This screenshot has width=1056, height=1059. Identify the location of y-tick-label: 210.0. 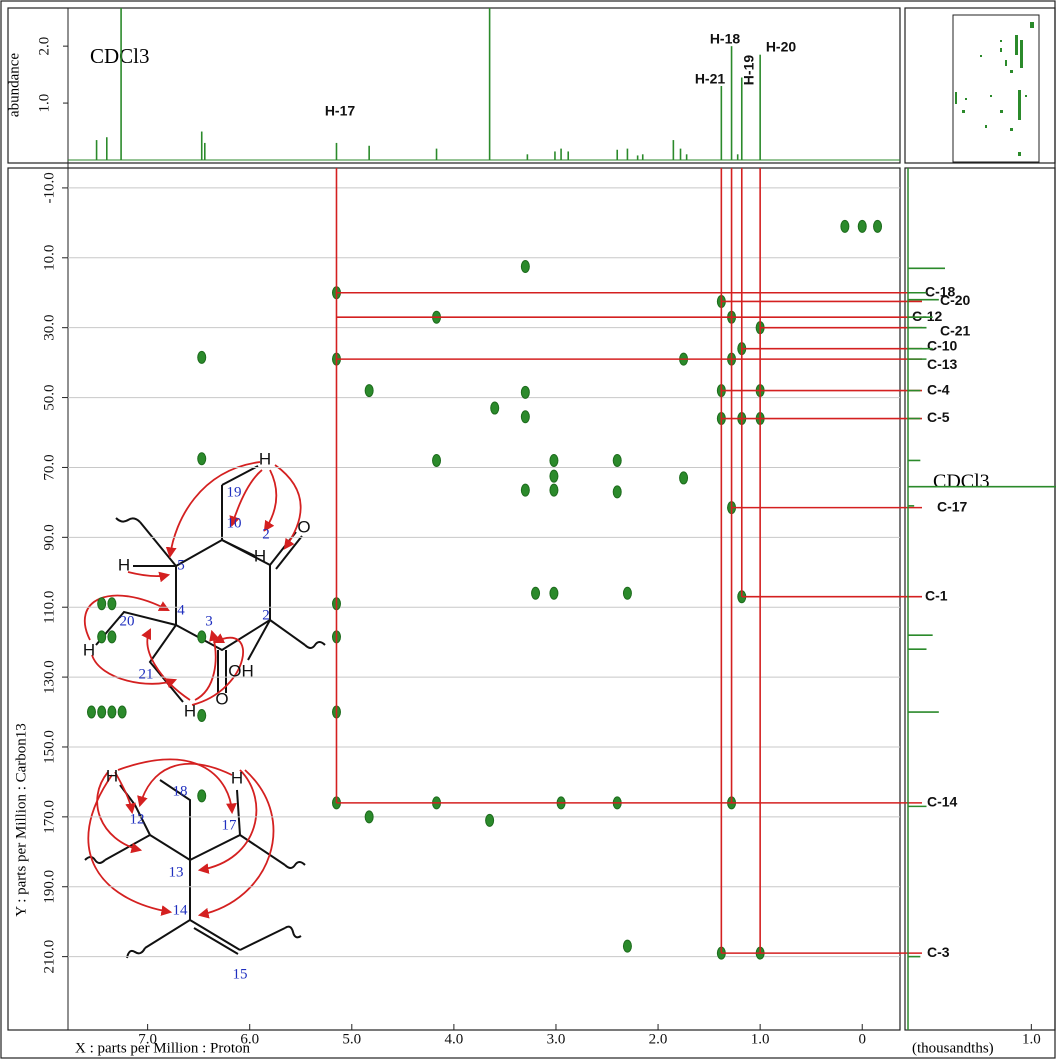
(49, 957).